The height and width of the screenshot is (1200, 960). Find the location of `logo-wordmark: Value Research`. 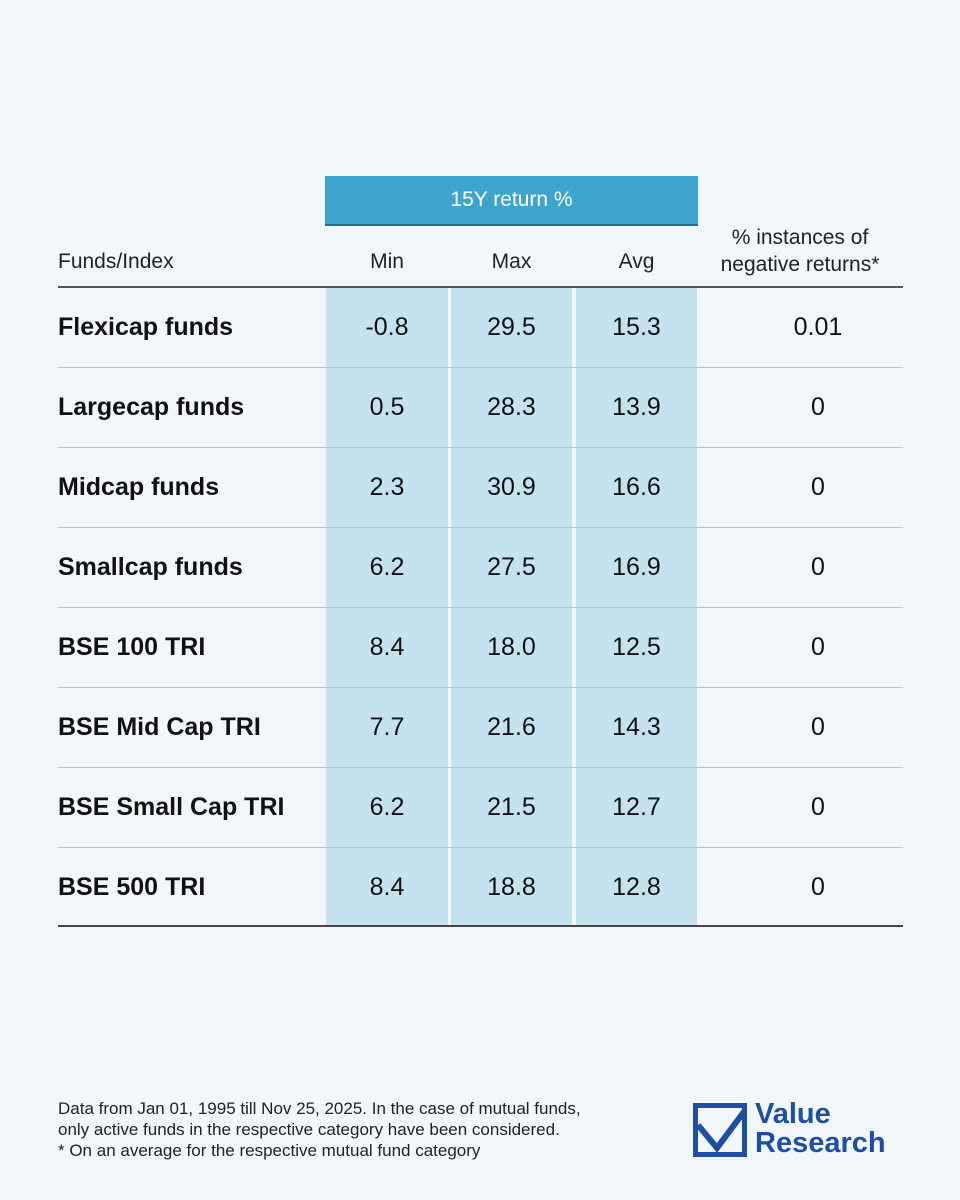

logo-wordmark: Value Research is located at coordinates (820, 1129).